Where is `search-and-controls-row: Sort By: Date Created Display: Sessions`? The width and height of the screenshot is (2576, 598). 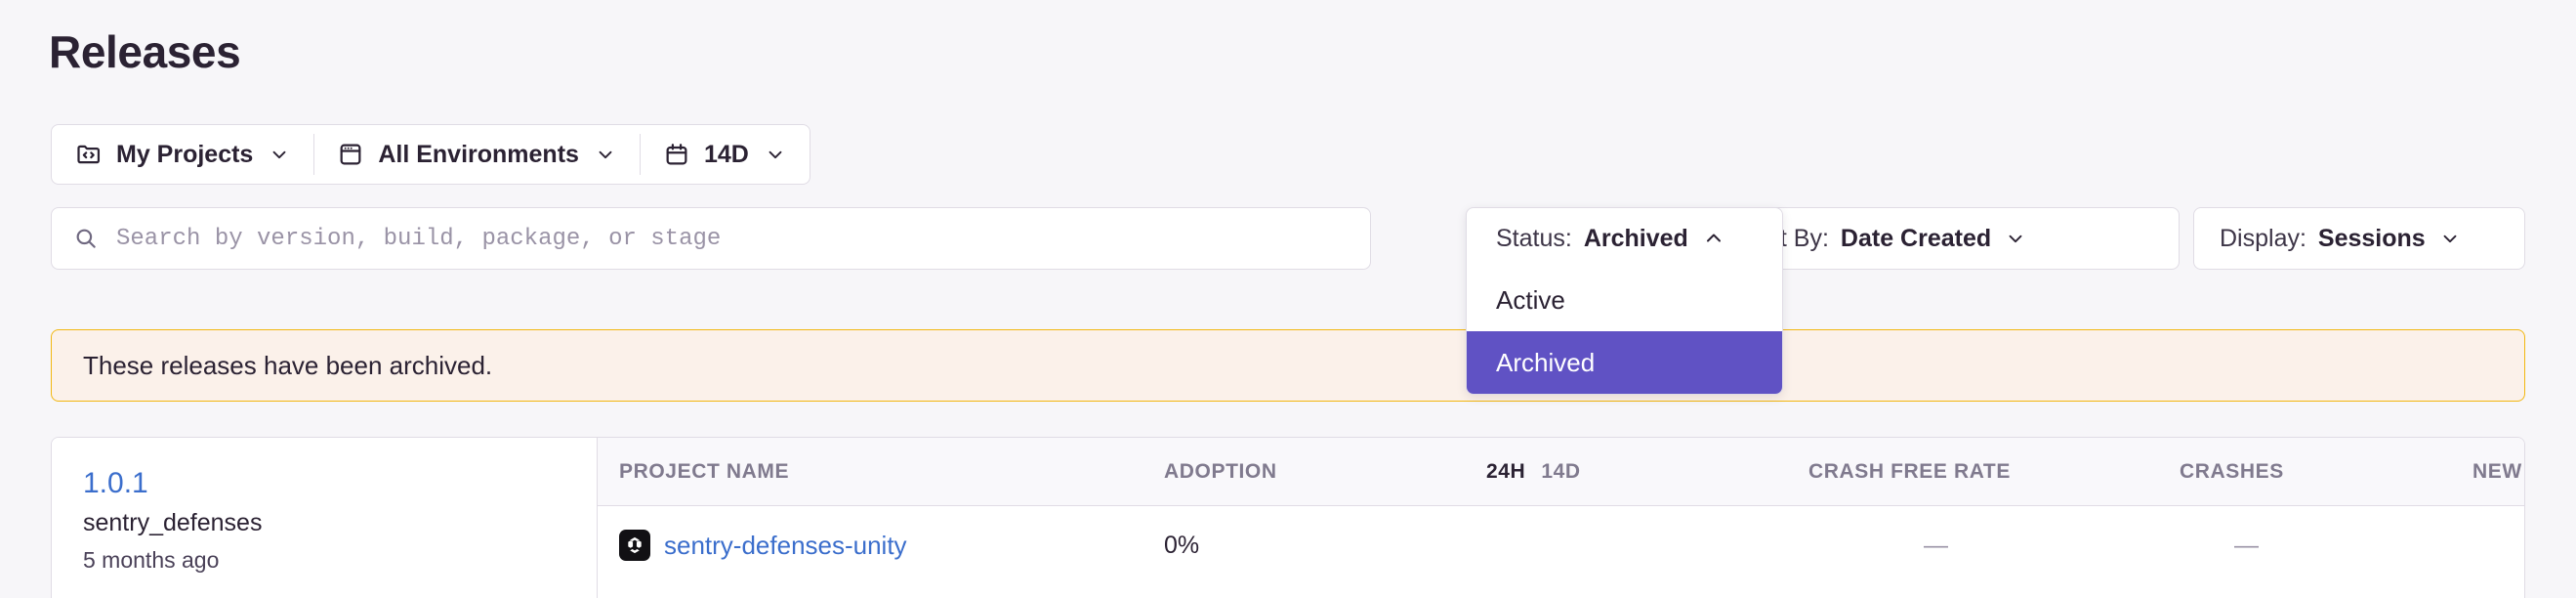 search-and-controls-row: Sort By: Date Created Display: Sessions is located at coordinates (1288, 238).